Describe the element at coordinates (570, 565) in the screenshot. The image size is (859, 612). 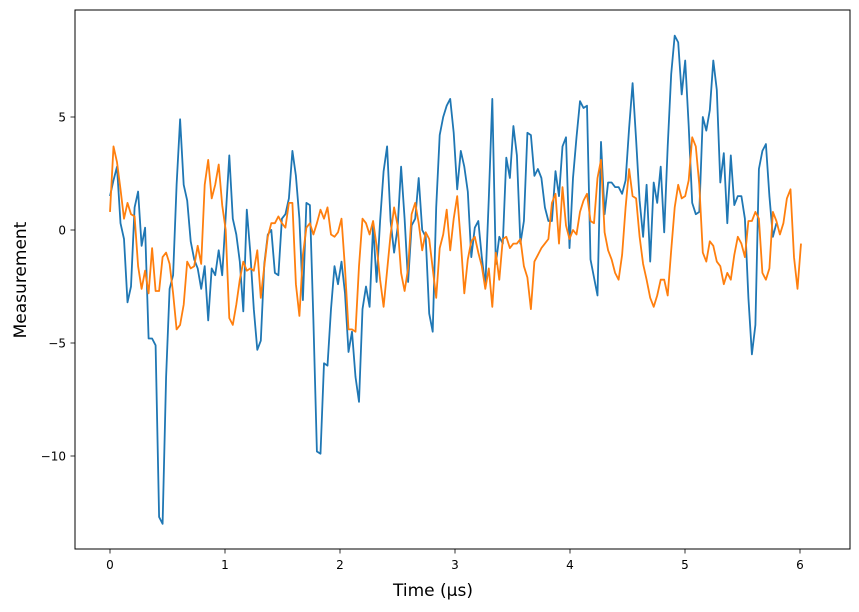
I see `x-tick-label: 4` at that location.